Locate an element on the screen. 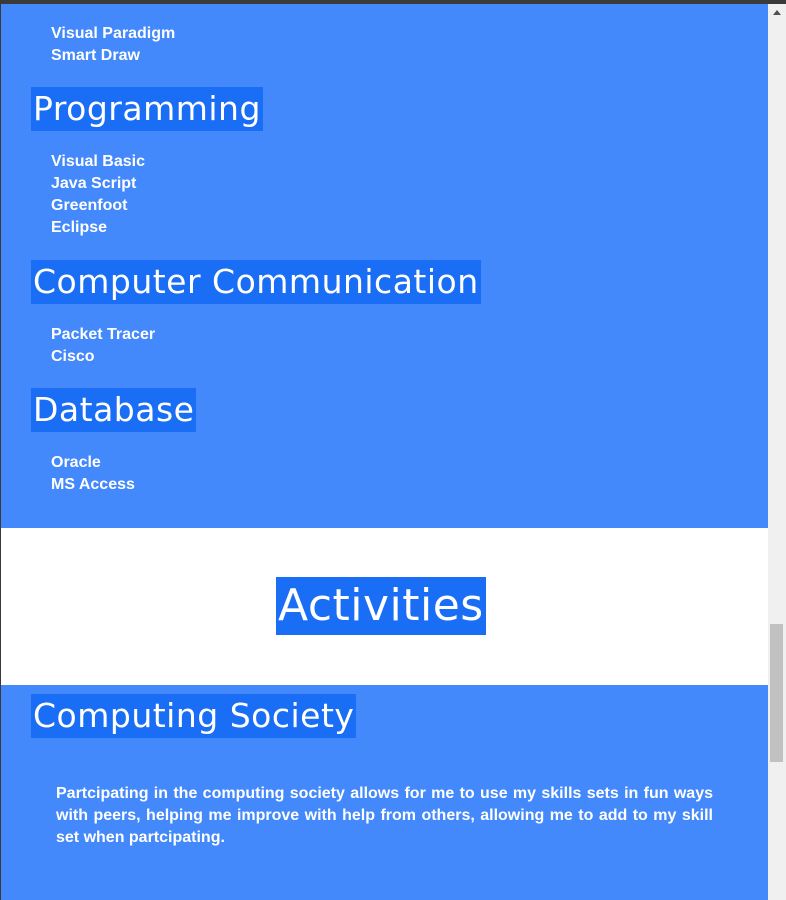  activities-title: Activities is located at coordinates (381, 606).